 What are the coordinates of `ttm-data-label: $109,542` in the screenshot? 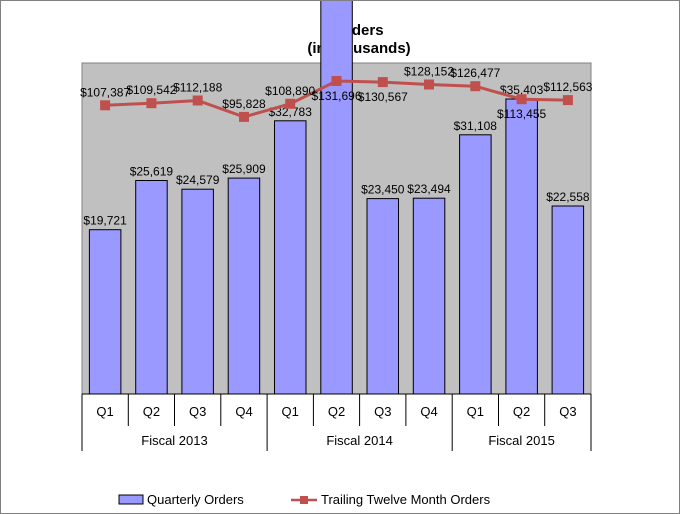 It's located at (151, 90).